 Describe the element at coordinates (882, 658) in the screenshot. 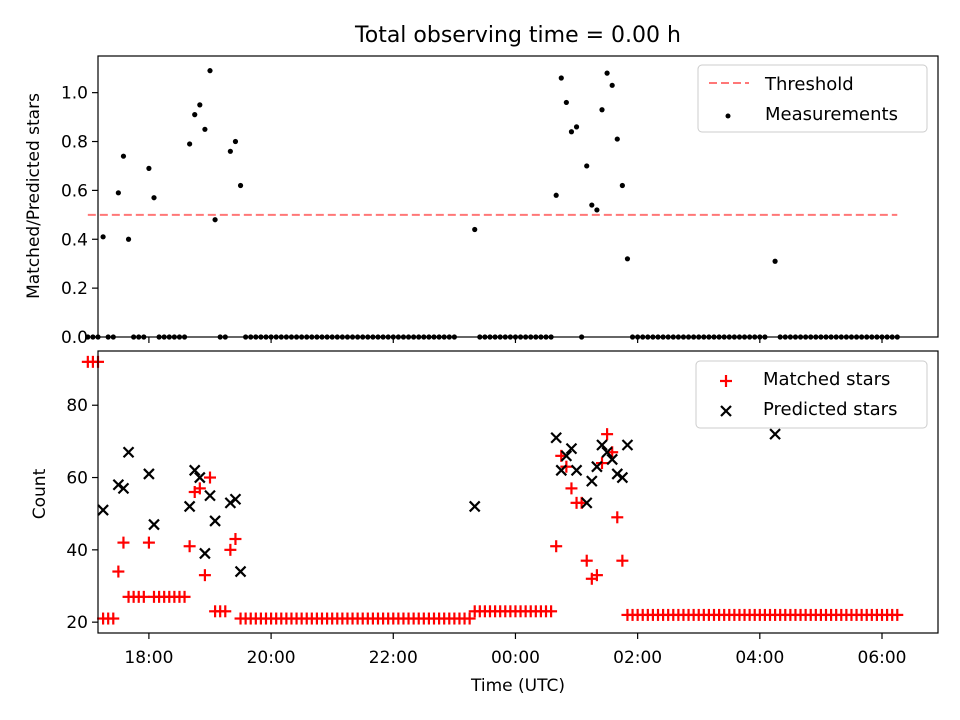

I see `bottom-x-tick-label: 06:00` at that location.